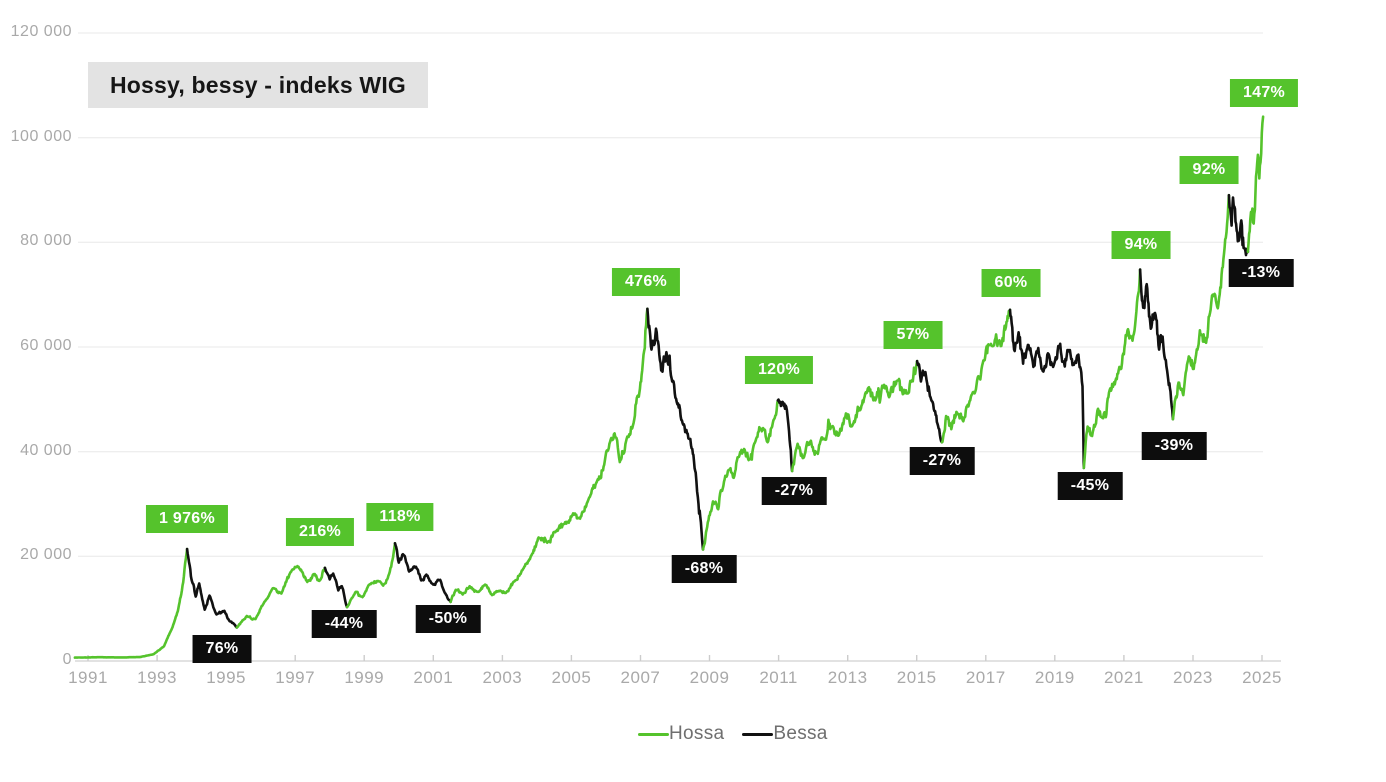  What do you see at coordinates (320, 532) in the screenshot?
I see `hossa-change-label: 216%` at bounding box center [320, 532].